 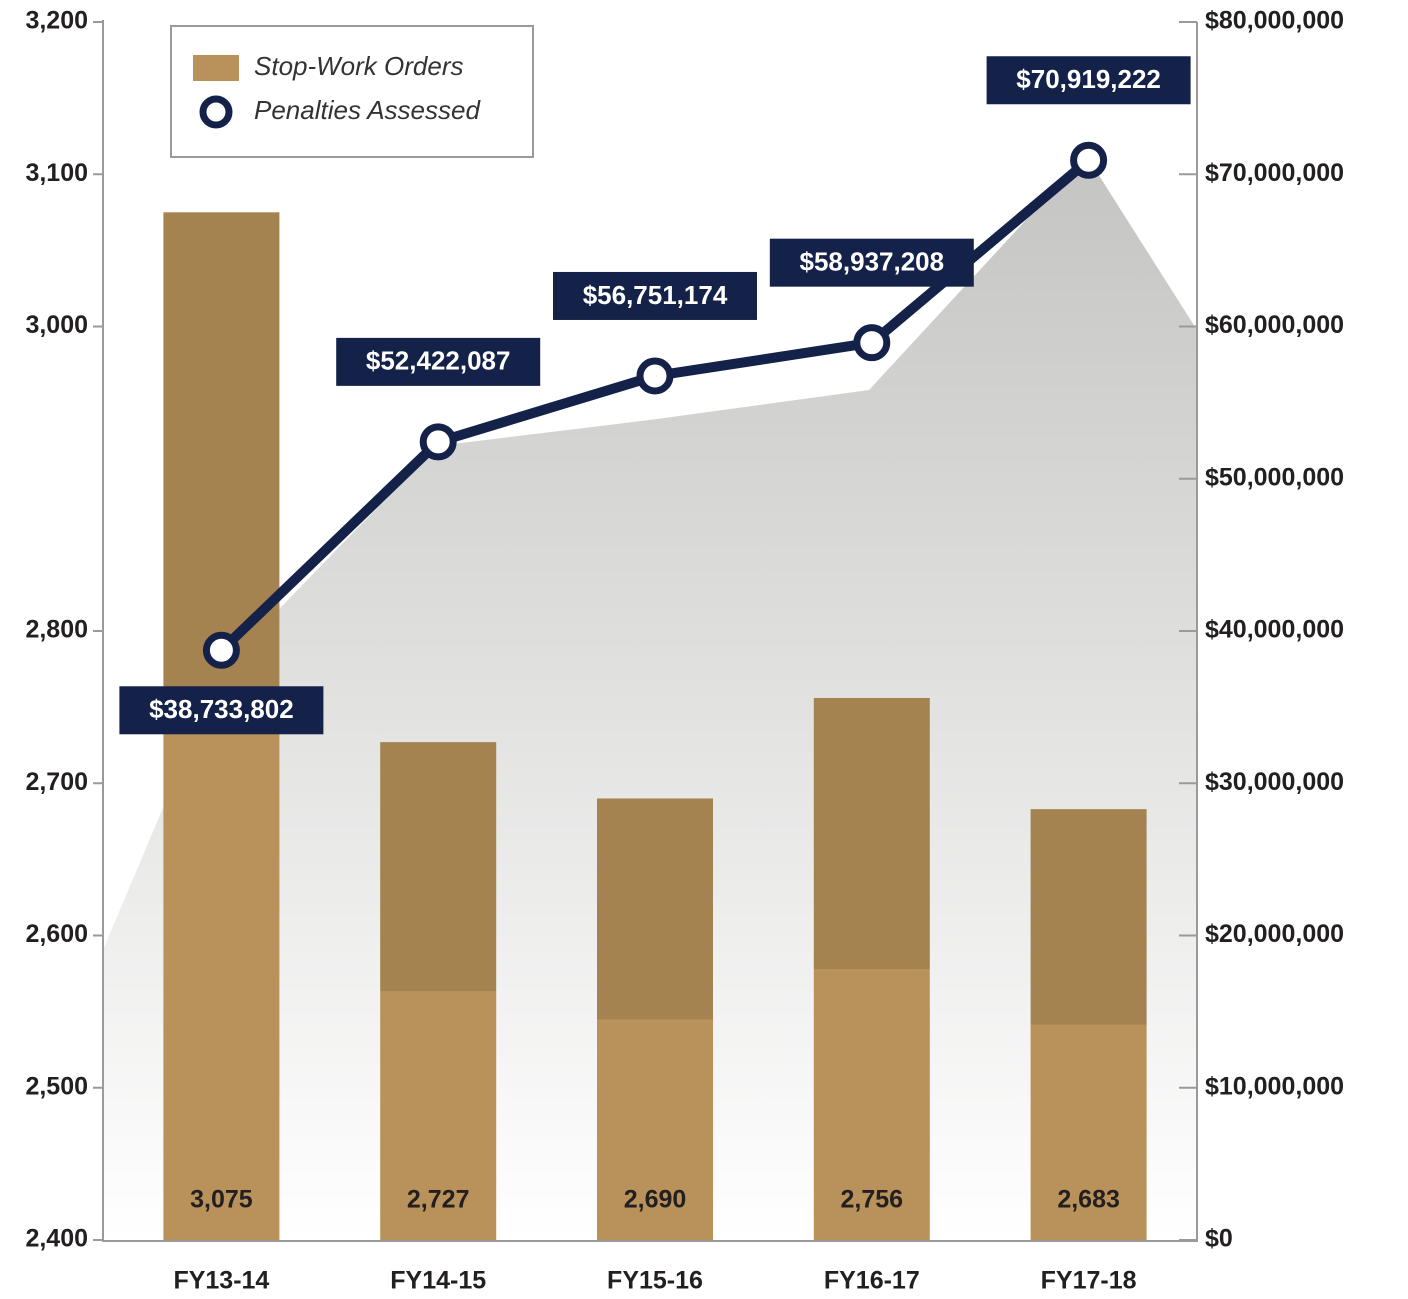 What do you see at coordinates (1274, 477) in the screenshot?
I see `y2-tick-label: $50,000,000` at bounding box center [1274, 477].